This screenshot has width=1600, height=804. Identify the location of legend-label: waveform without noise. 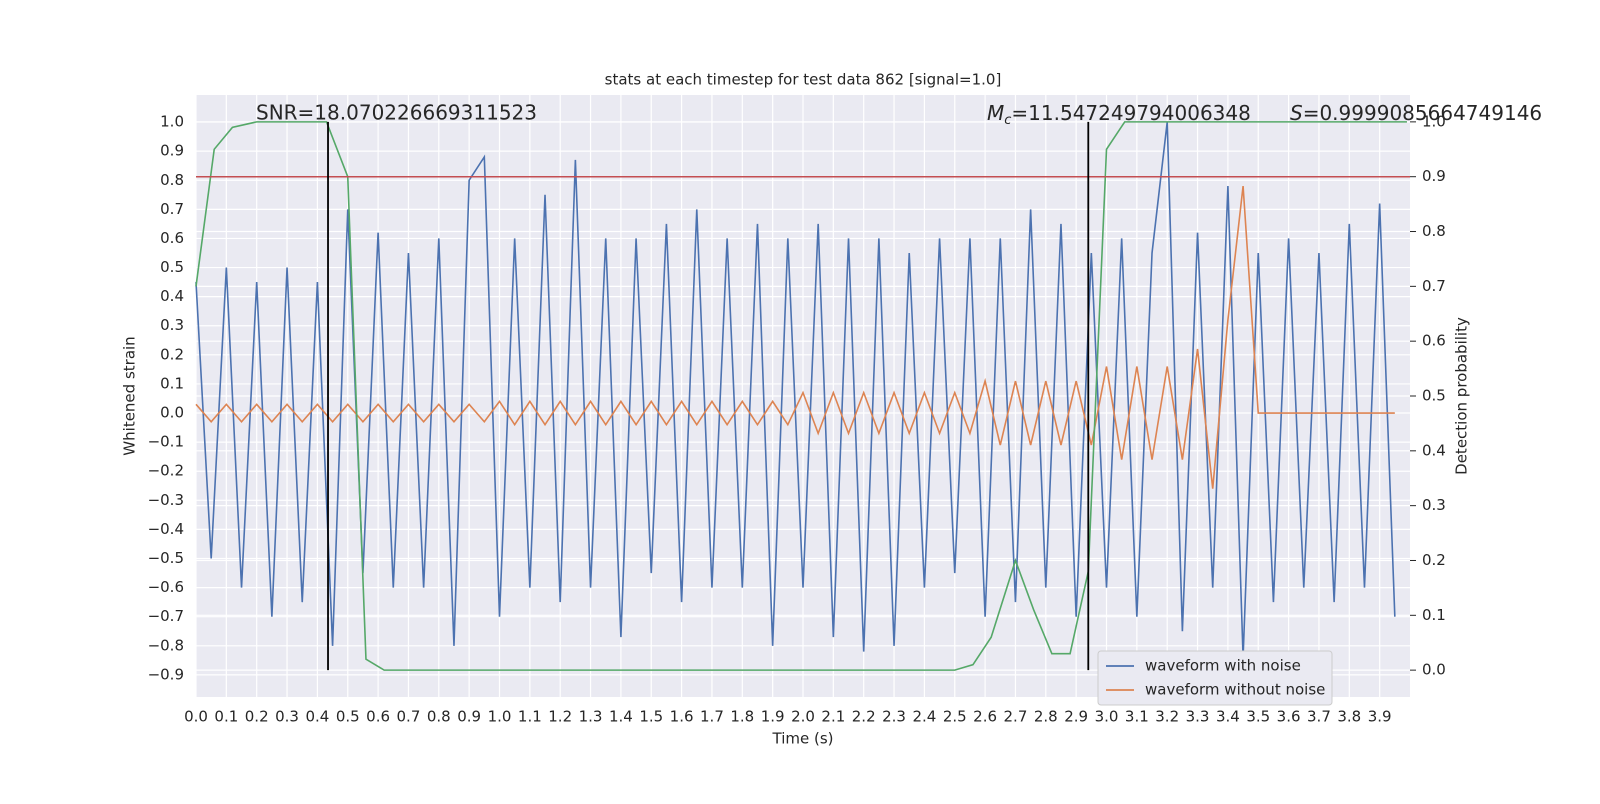
(1235, 690).